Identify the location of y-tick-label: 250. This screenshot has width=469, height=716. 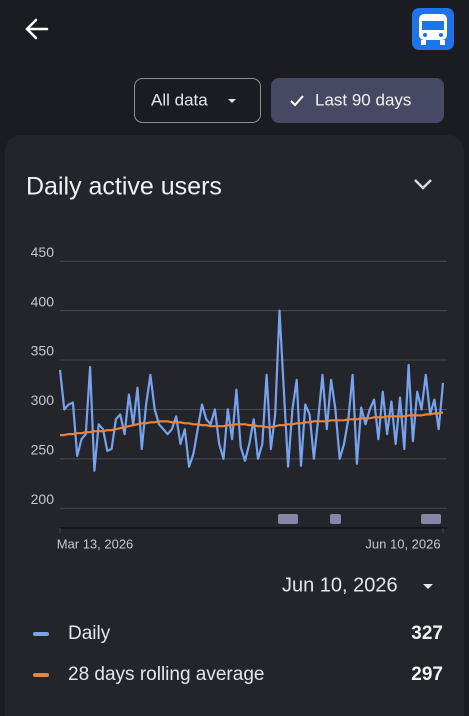
(43, 450).